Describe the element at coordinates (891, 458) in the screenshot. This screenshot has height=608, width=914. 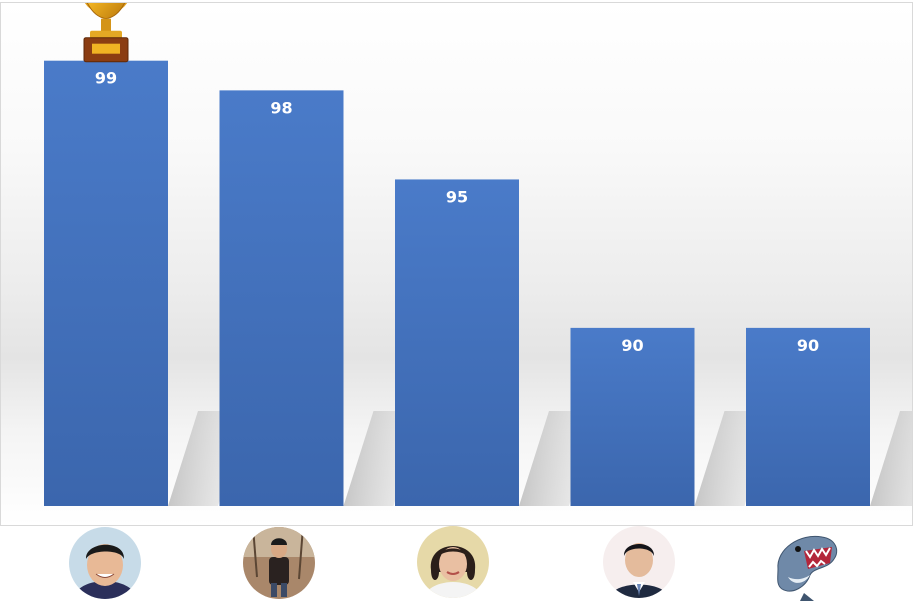
I see `bar-shadow` at that location.